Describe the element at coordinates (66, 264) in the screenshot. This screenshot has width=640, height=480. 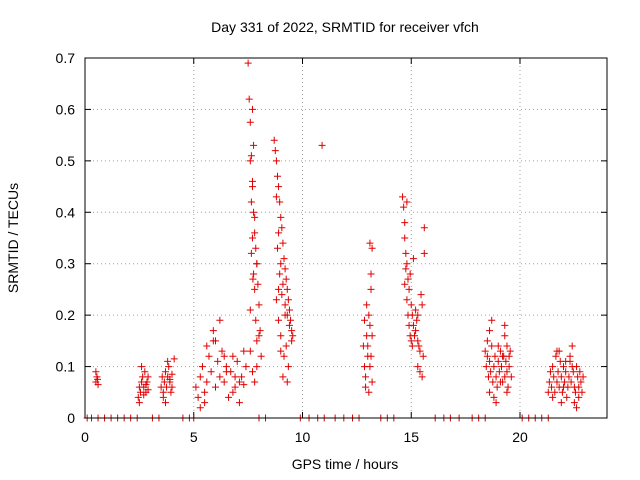
I see `y-tick-label: 0.3` at that location.